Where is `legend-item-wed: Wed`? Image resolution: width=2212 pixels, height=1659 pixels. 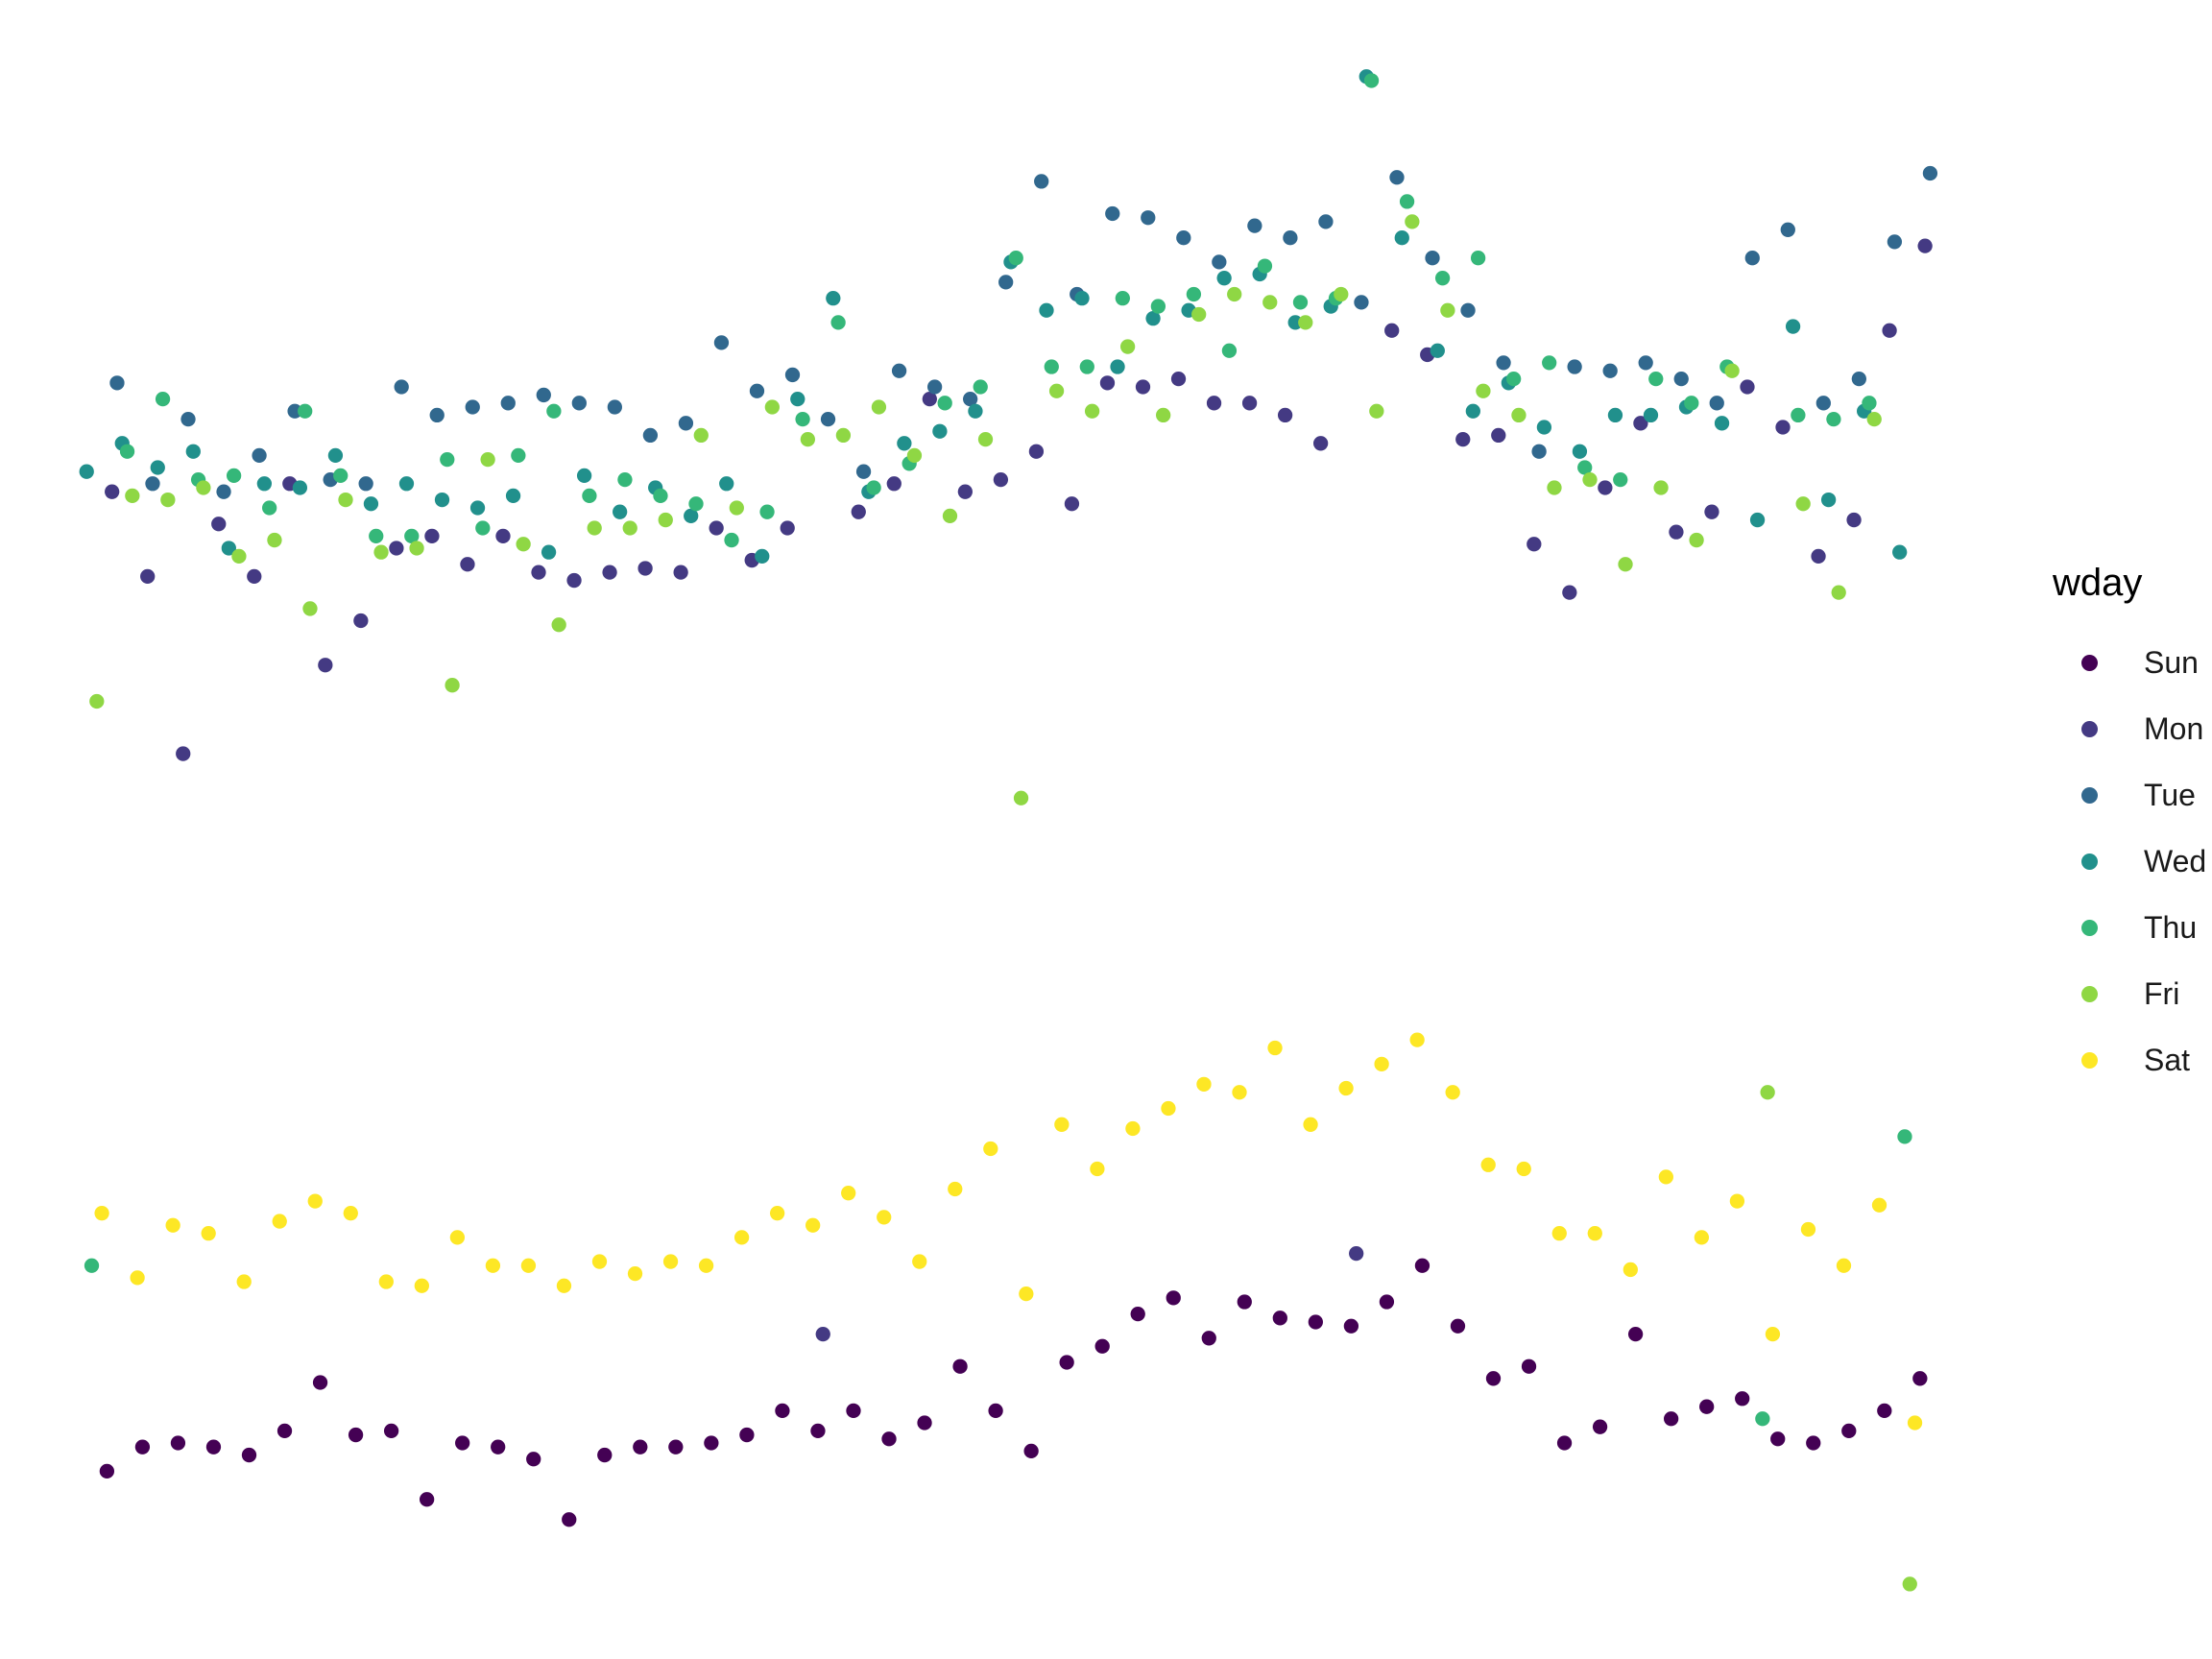 legend-item-wed: Wed is located at coordinates (2130, 862).